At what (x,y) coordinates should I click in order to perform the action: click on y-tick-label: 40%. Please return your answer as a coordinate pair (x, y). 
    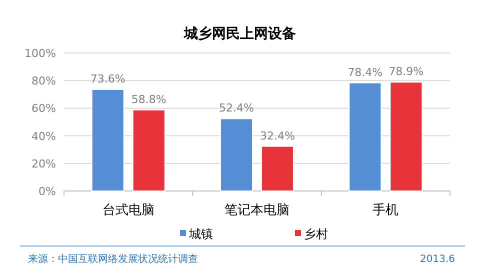
    Looking at the image, I should click on (44, 136).